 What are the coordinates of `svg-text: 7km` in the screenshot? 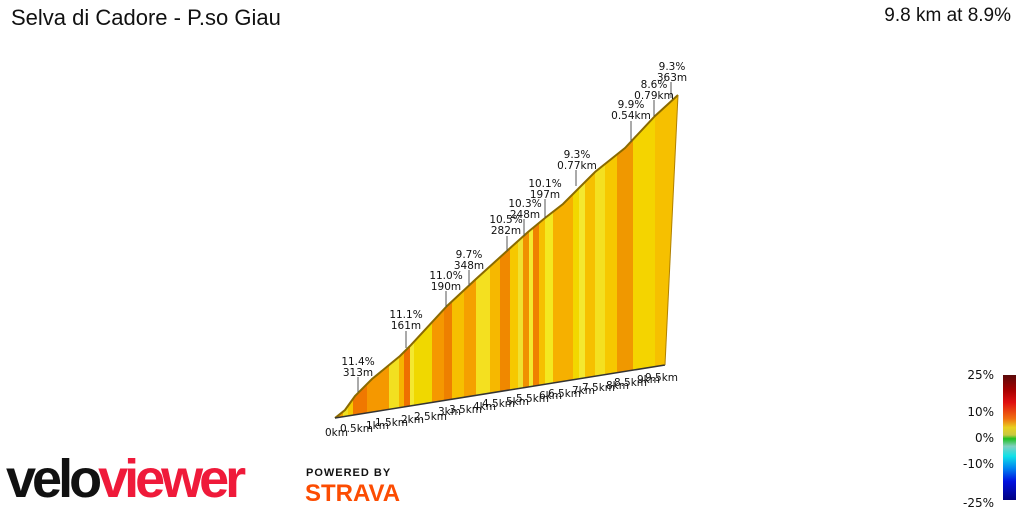 It's located at (583, 391).